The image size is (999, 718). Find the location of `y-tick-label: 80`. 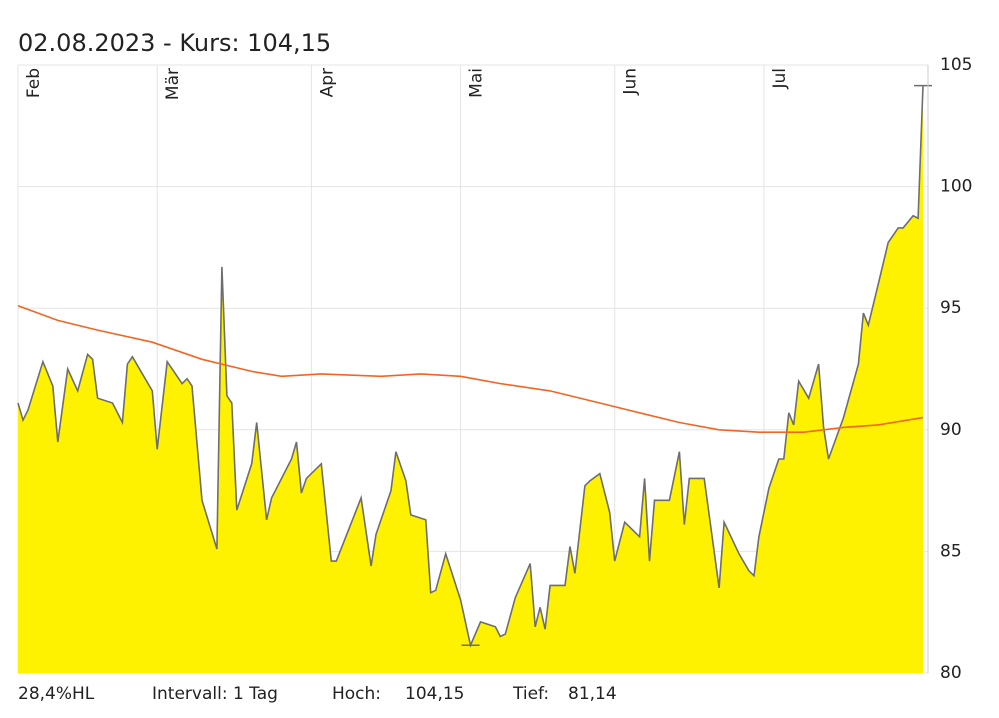

y-tick-label: 80 is located at coordinates (951, 673).